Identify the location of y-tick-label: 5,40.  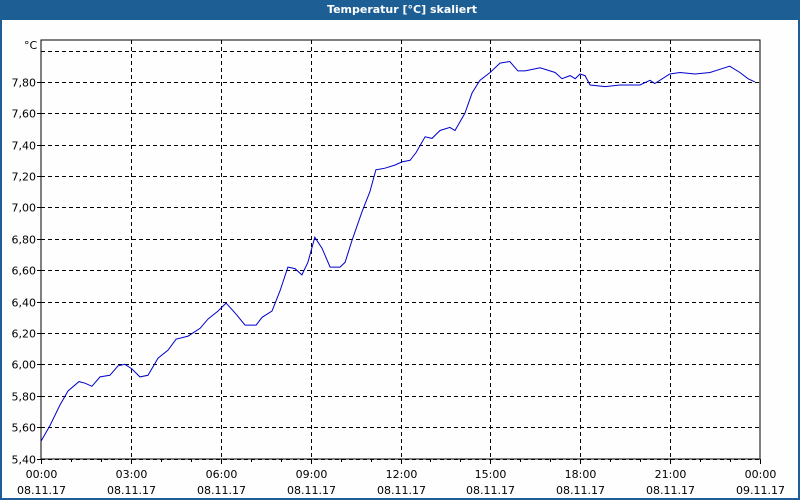
(24, 460).